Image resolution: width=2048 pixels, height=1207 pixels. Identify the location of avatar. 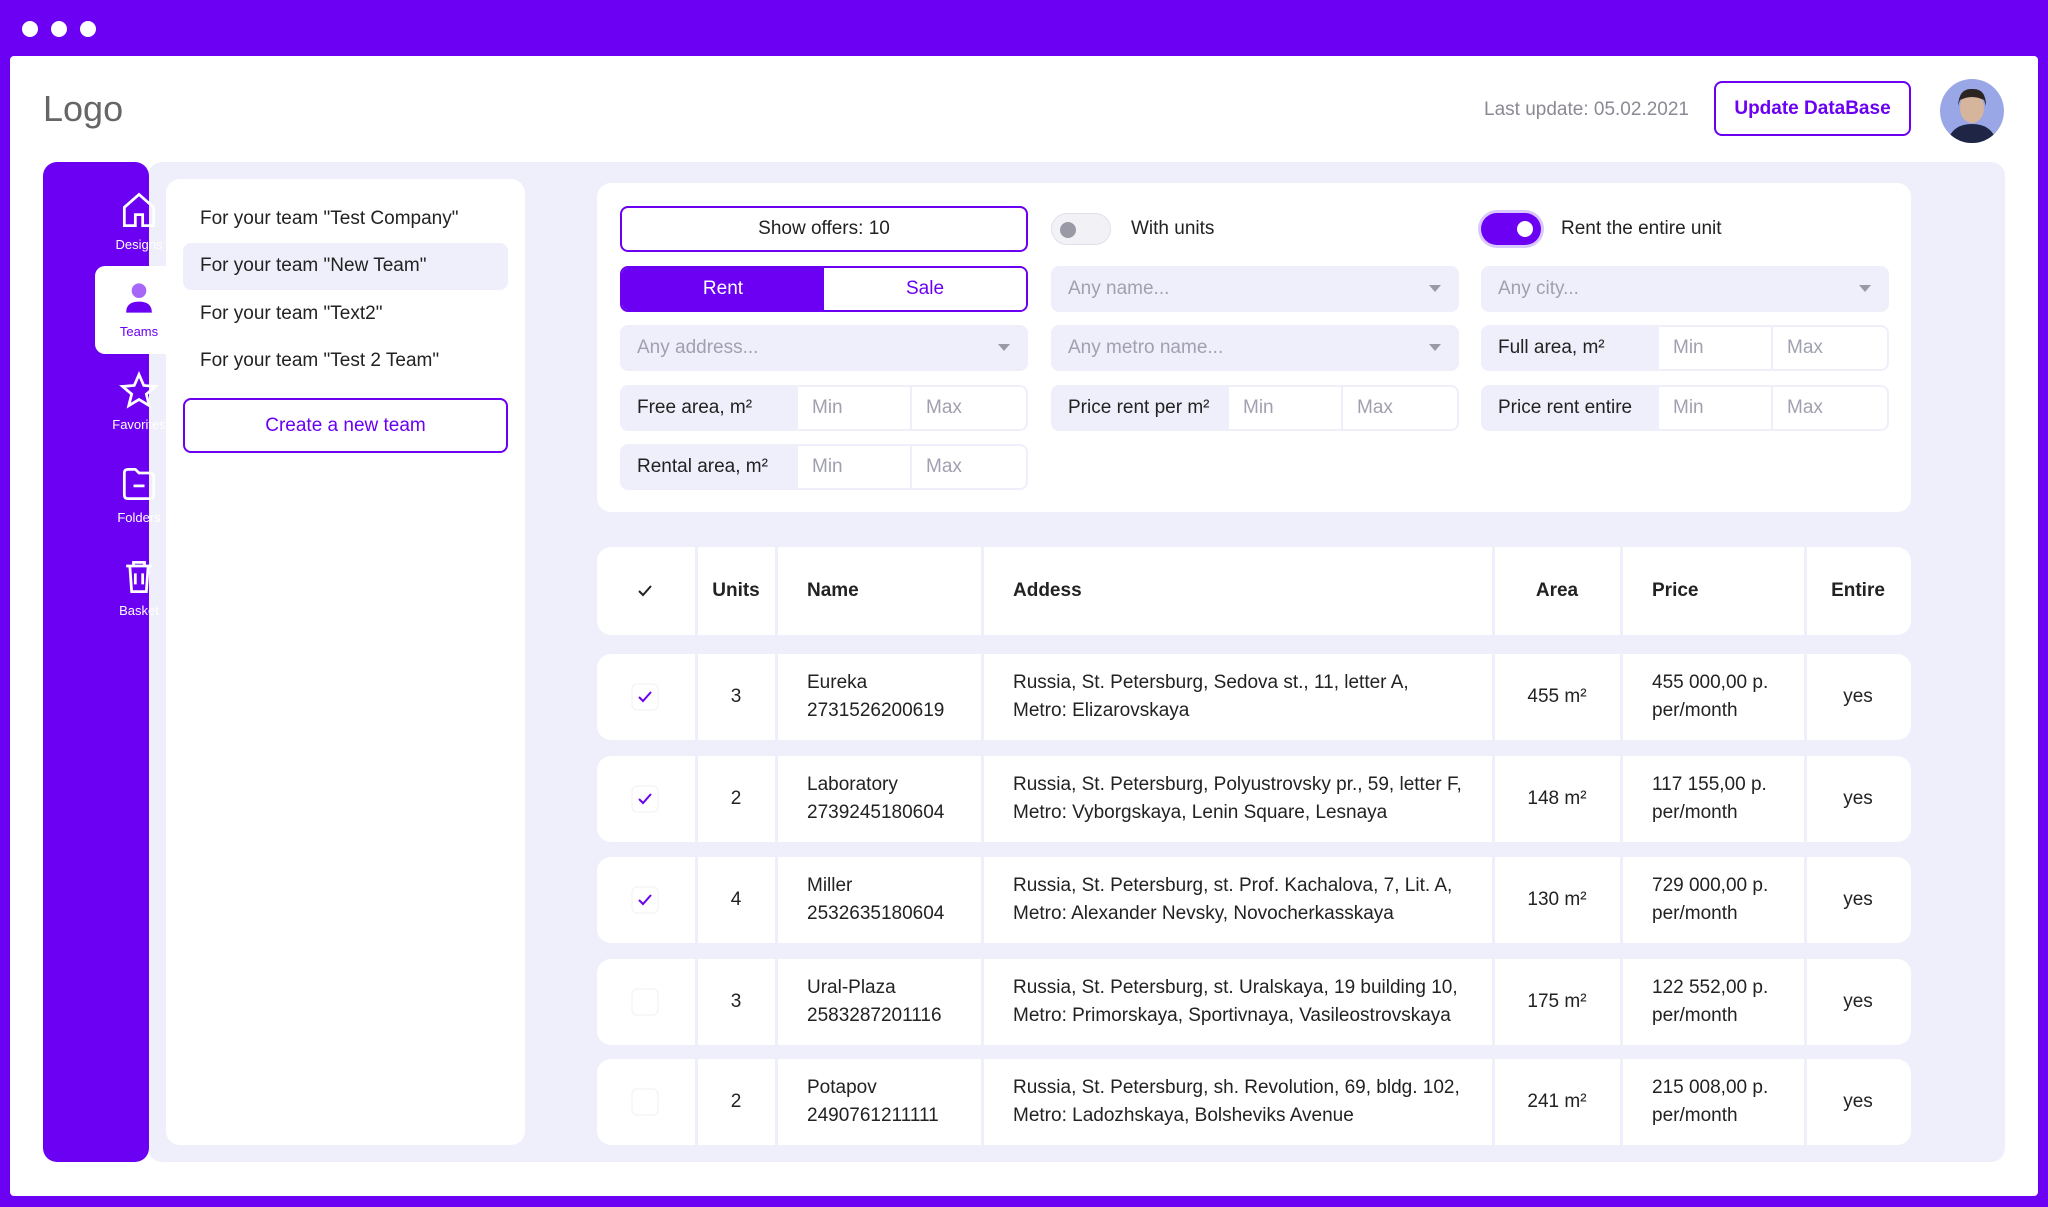
(1972, 111).